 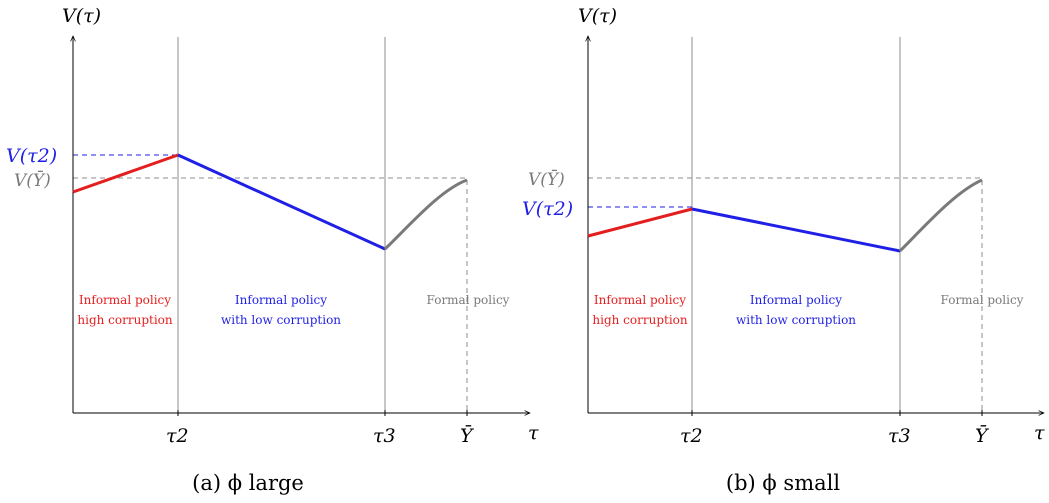 What do you see at coordinates (783, 483) in the screenshot?
I see `caption-b: (b) ϕ small` at bounding box center [783, 483].